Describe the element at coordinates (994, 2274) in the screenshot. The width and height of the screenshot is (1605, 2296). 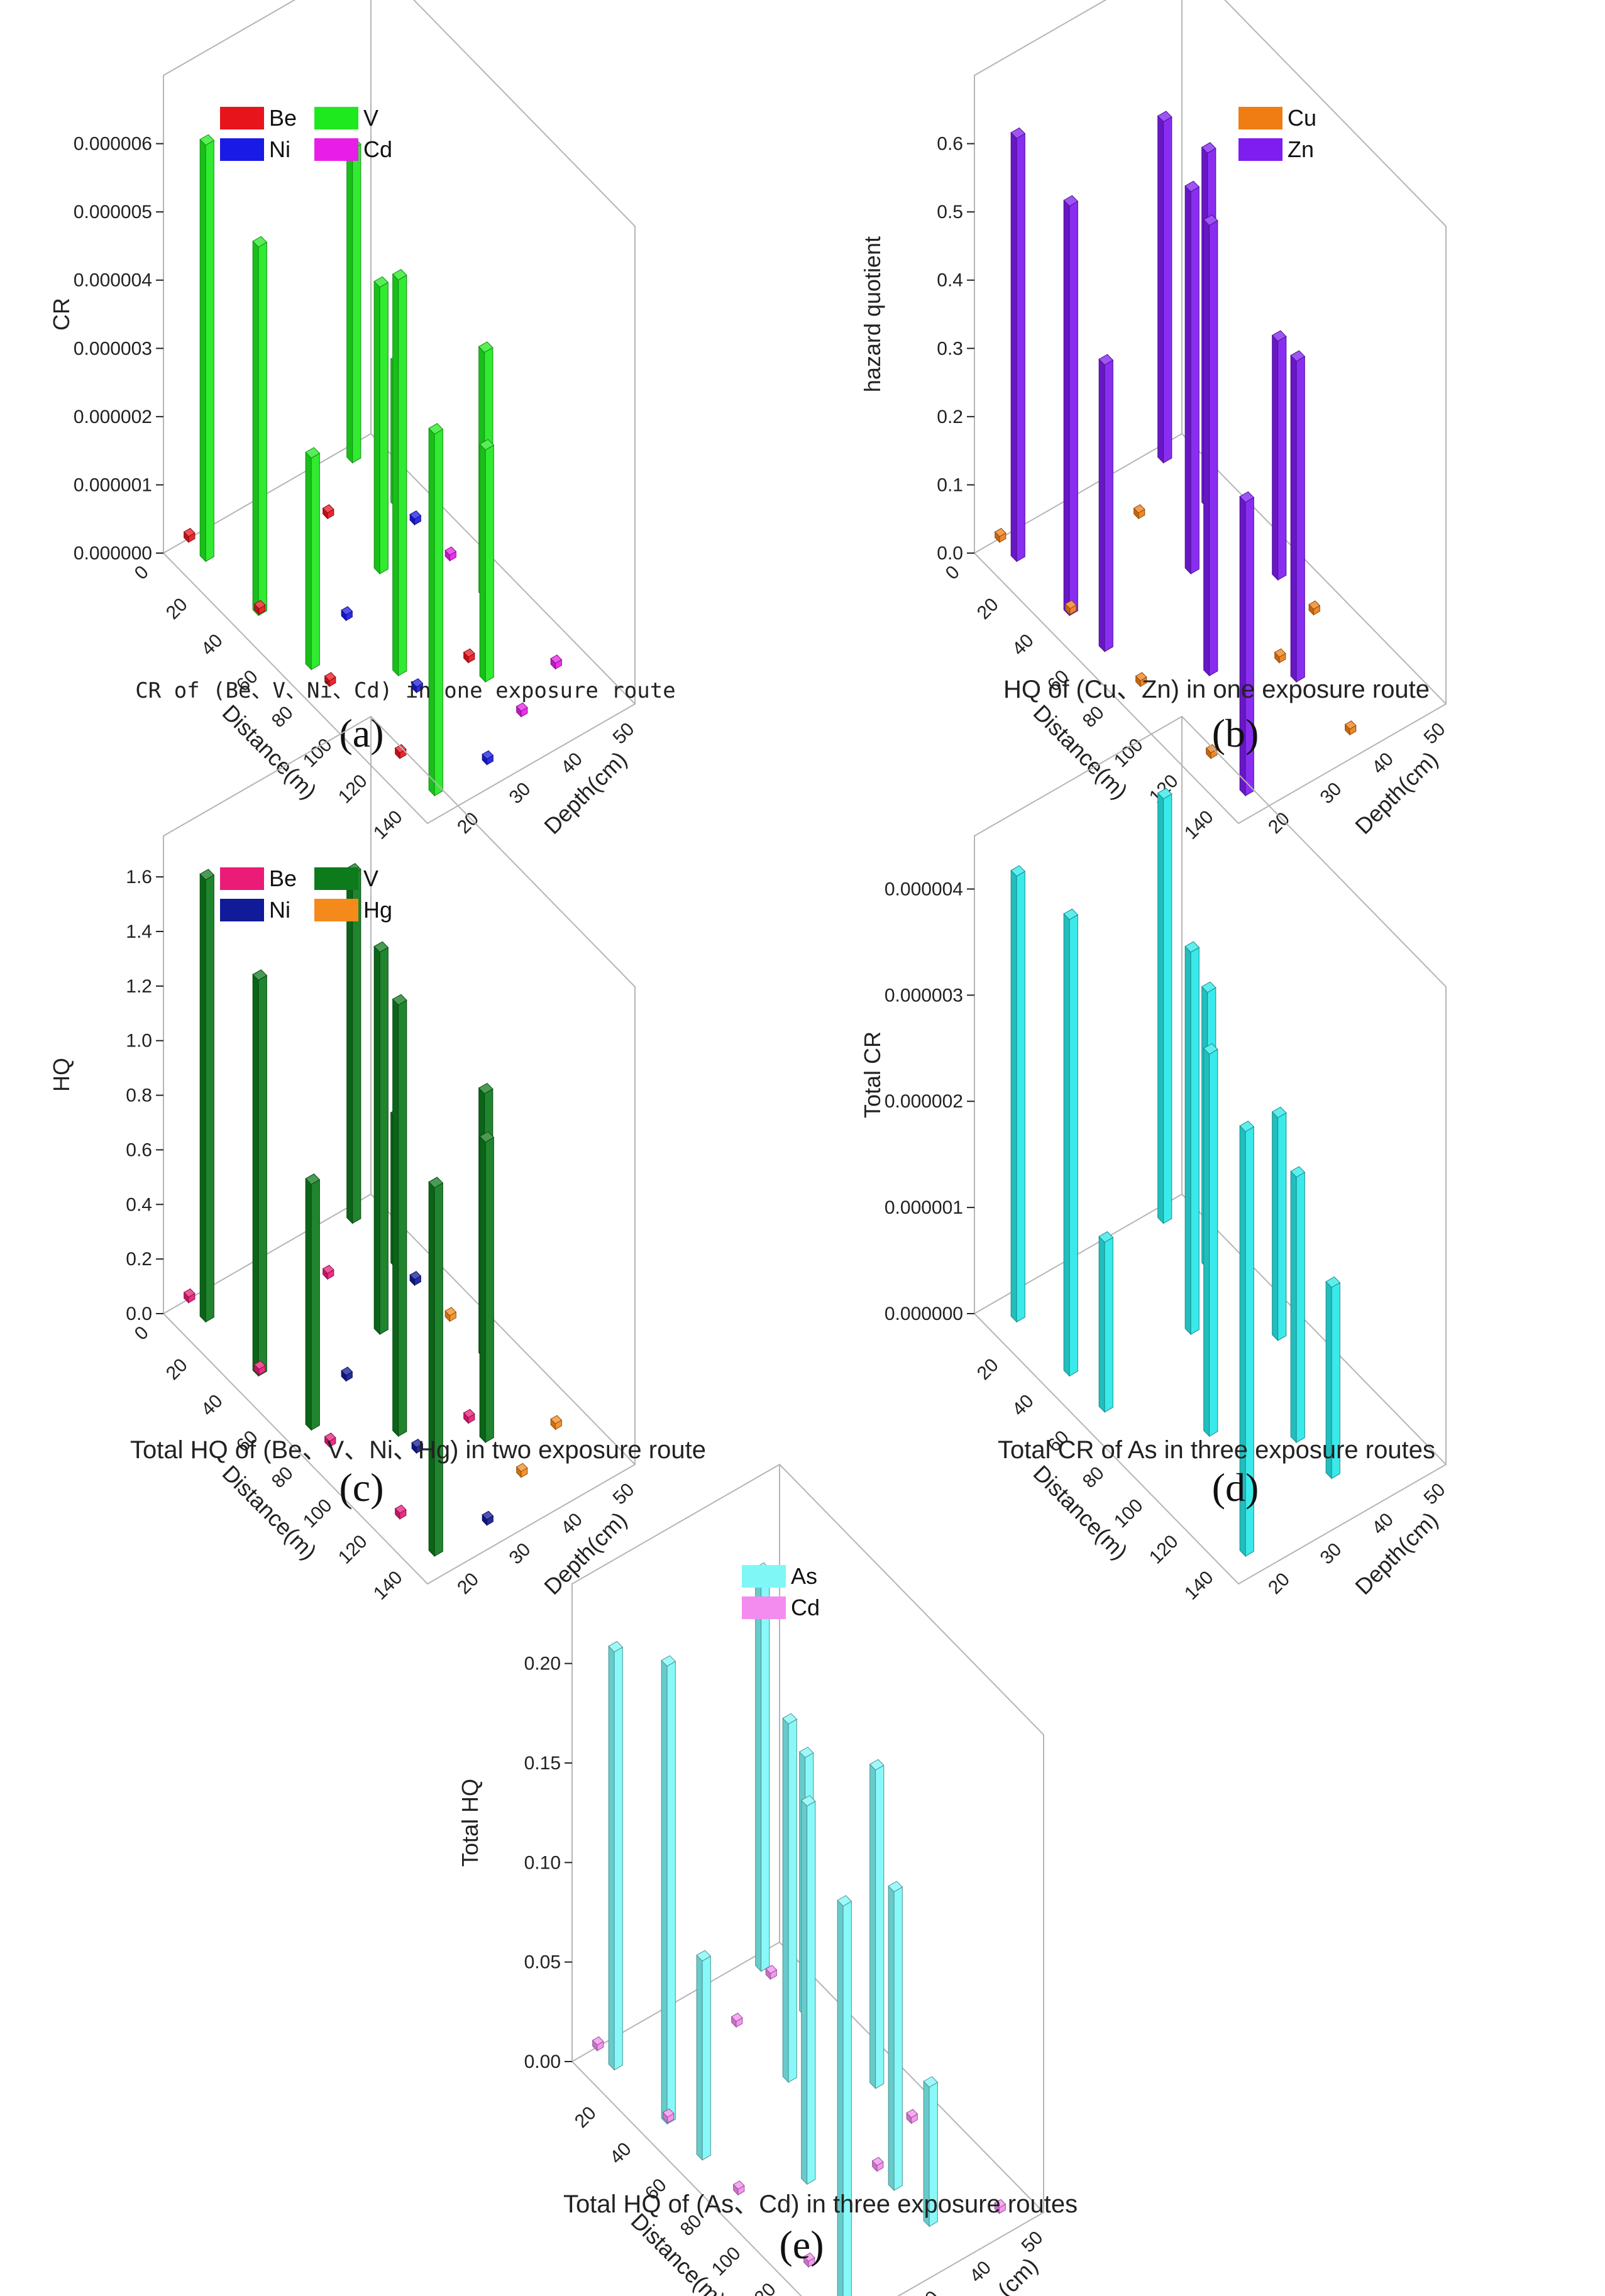
I see `z-axis-title: Depth (cm)` at that location.